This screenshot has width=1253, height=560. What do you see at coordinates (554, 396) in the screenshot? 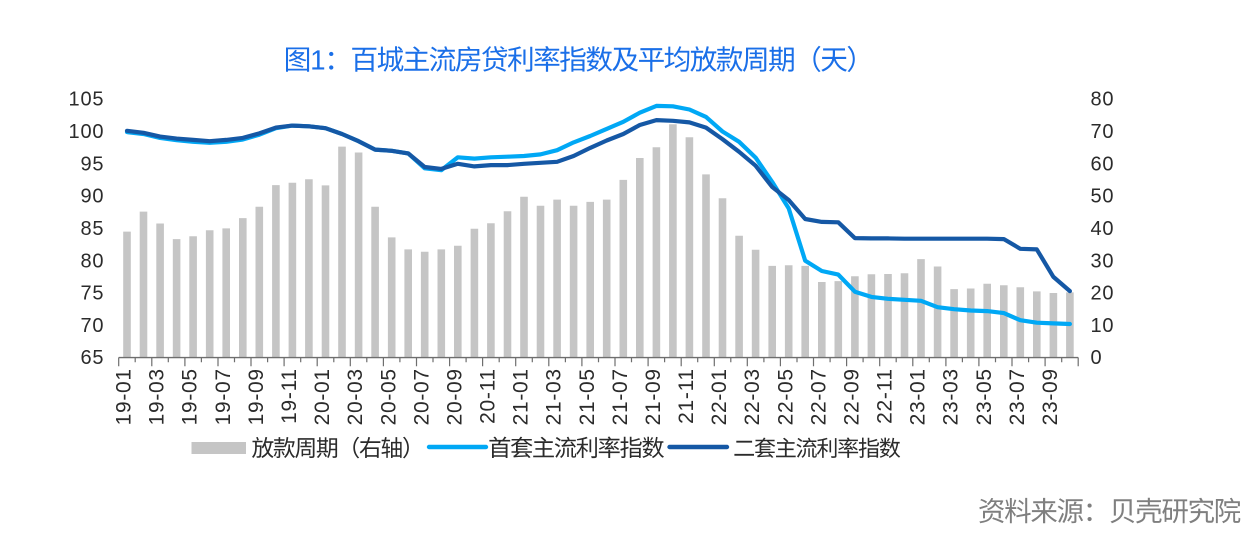
I see `svg-text: 21-03` at bounding box center [554, 396].